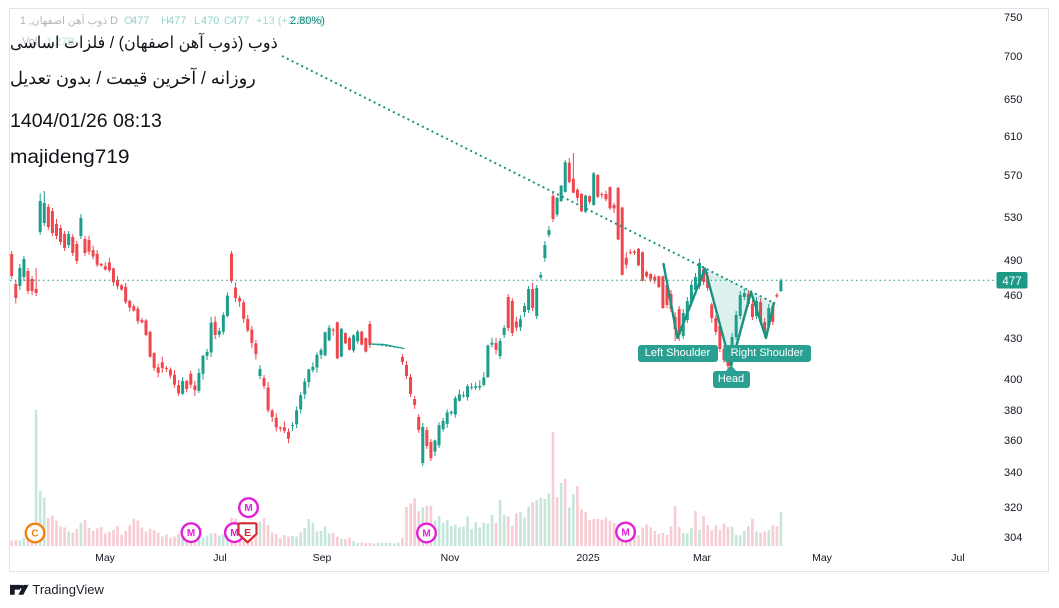  I want to click on svg-text: E, so click(247, 533).